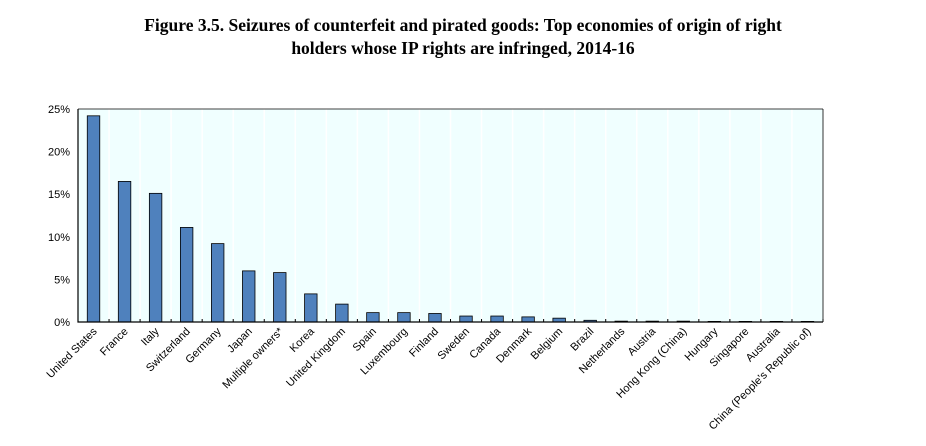 The image size is (926, 446). What do you see at coordinates (150, 336) in the screenshot?
I see `x-tick-label: Italy` at bounding box center [150, 336].